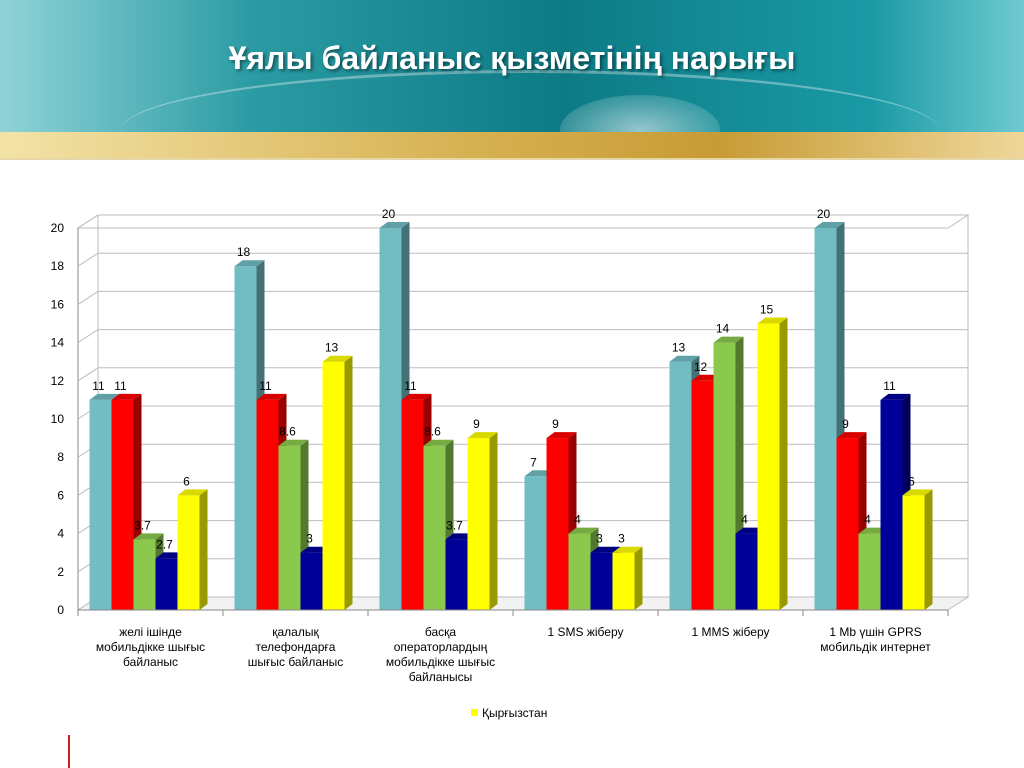 Image resolution: width=1024 pixels, height=768 pixels. Describe the element at coordinates (58, 304) in the screenshot. I see `y-tick-label: 16` at that location.